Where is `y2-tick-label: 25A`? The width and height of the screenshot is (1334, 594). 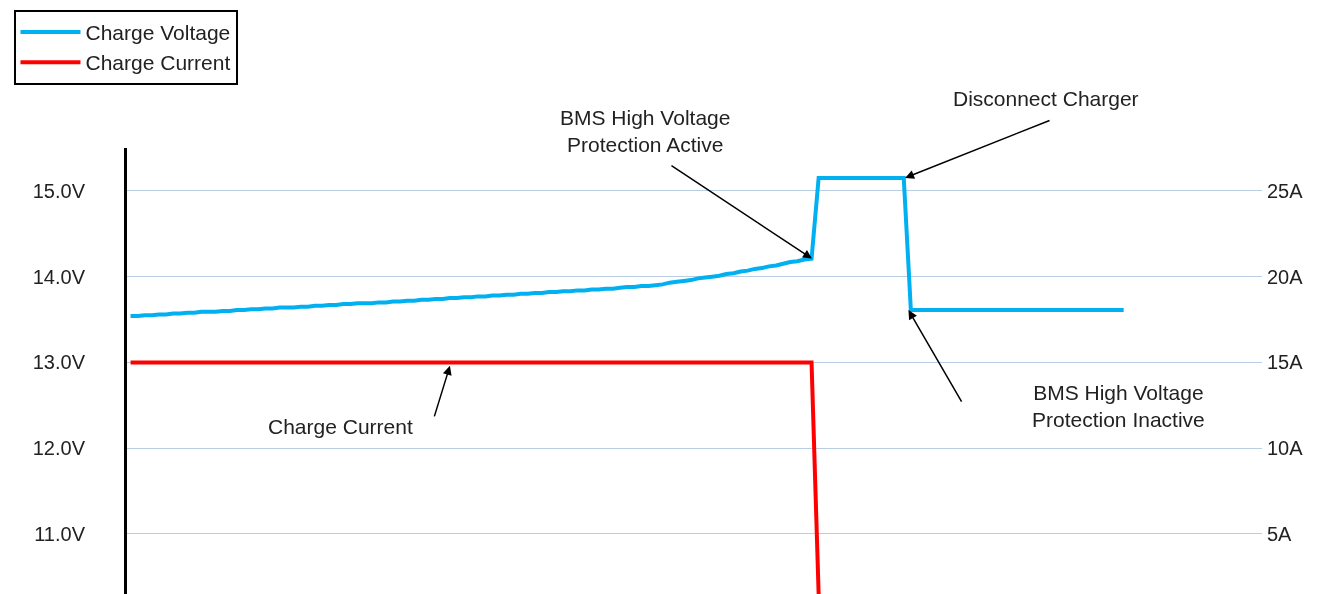 y2-tick-label: 25A is located at coordinates (1285, 190).